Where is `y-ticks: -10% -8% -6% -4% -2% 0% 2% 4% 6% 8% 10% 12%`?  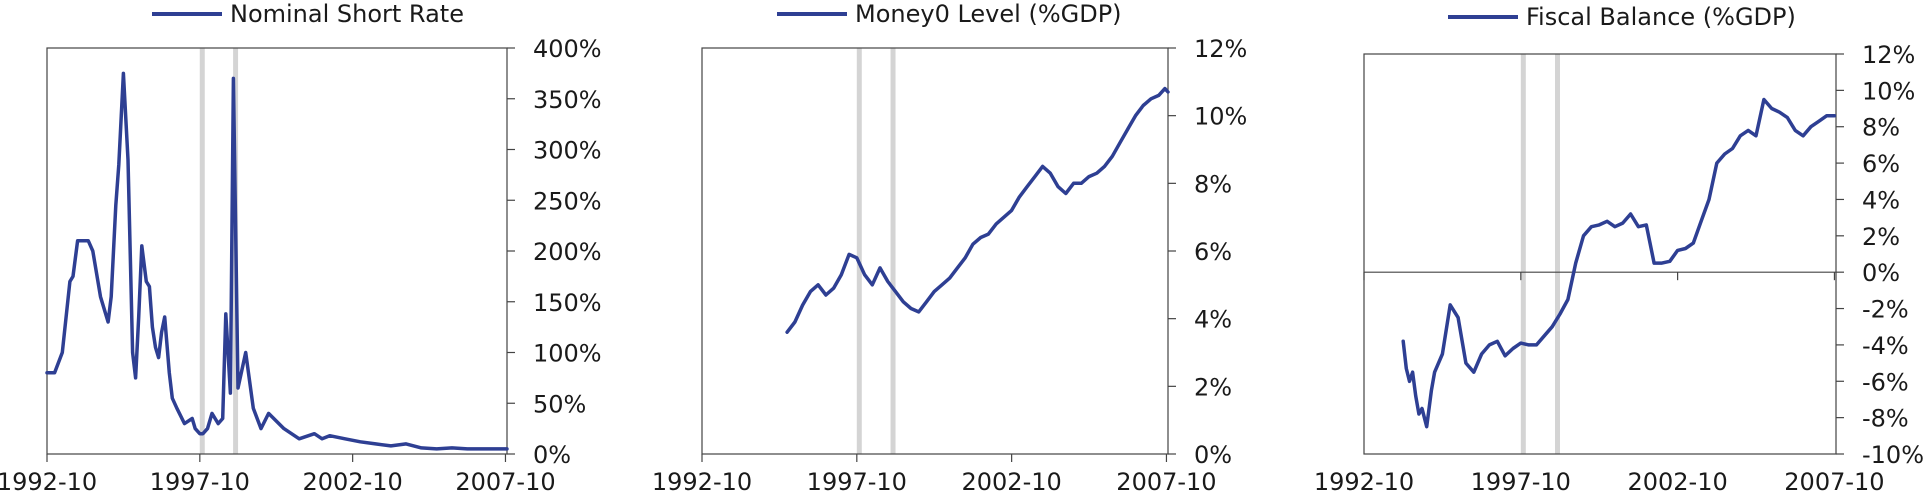 y-ticks: -10% -8% -6% -4% -2% 0% 2% 4% 6% 8% 10% 12% is located at coordinates (1880, 255).